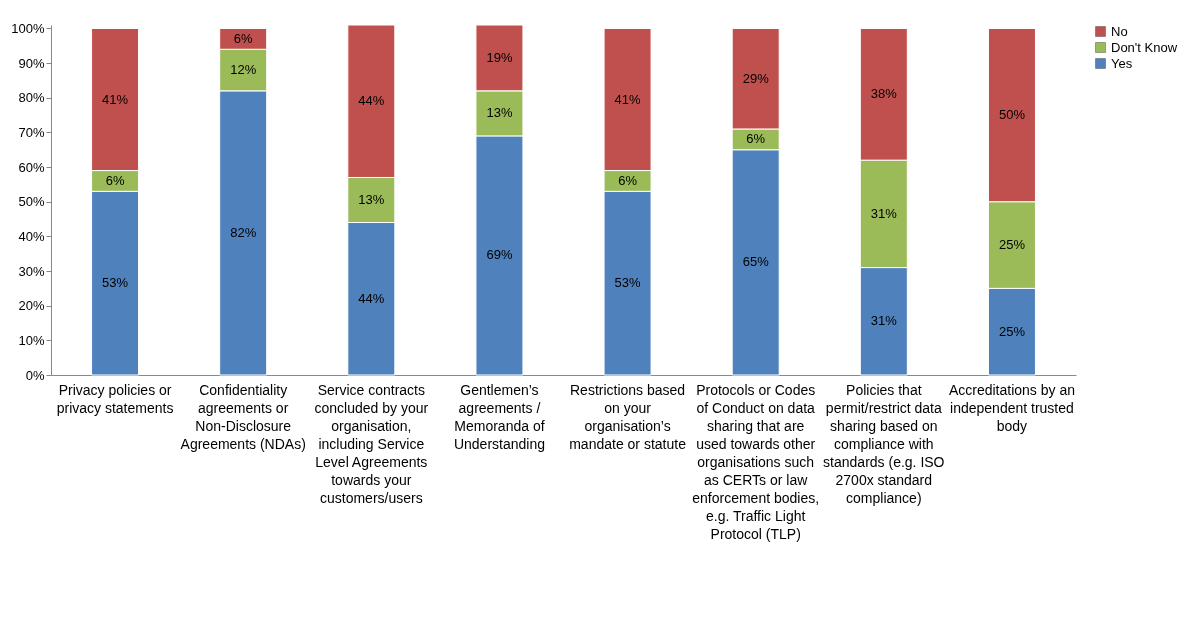  Describe the element at coordinates (499, 416) in the screenshot. I see `x-tick-label: Gentlemen’s agreements / Memoranda of Understanding` at that location.